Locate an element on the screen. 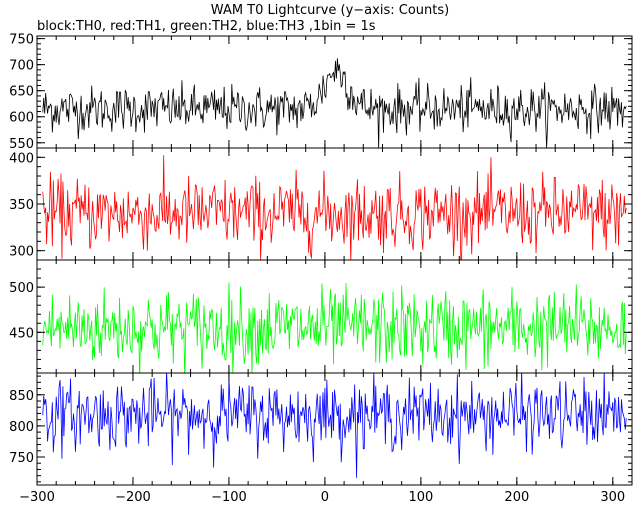 The height and width of the screenshot is (505, 642). y-tick-label: 800 is located at coordinates (21, 427).